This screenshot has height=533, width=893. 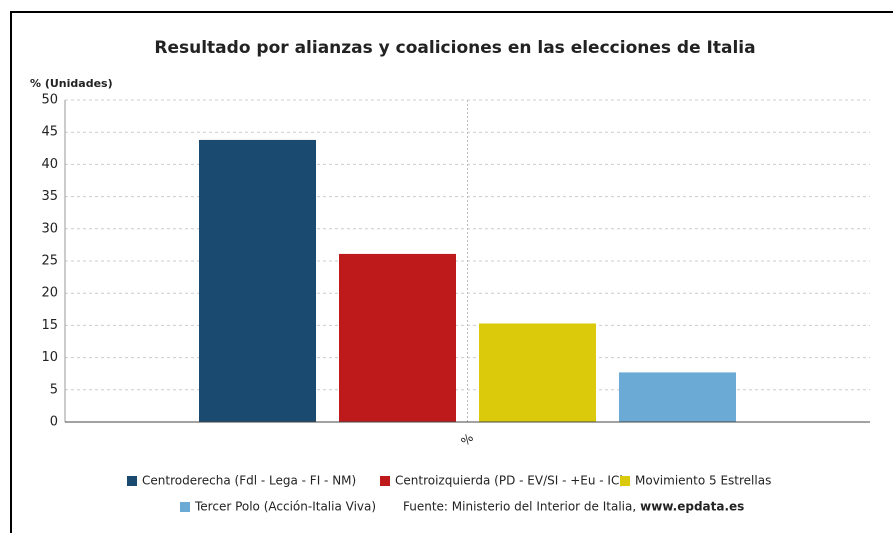 I want to click on legend-label: Centroizquierda (PD - EV/SI - +Eu - IC), so click(x=509, y=481).